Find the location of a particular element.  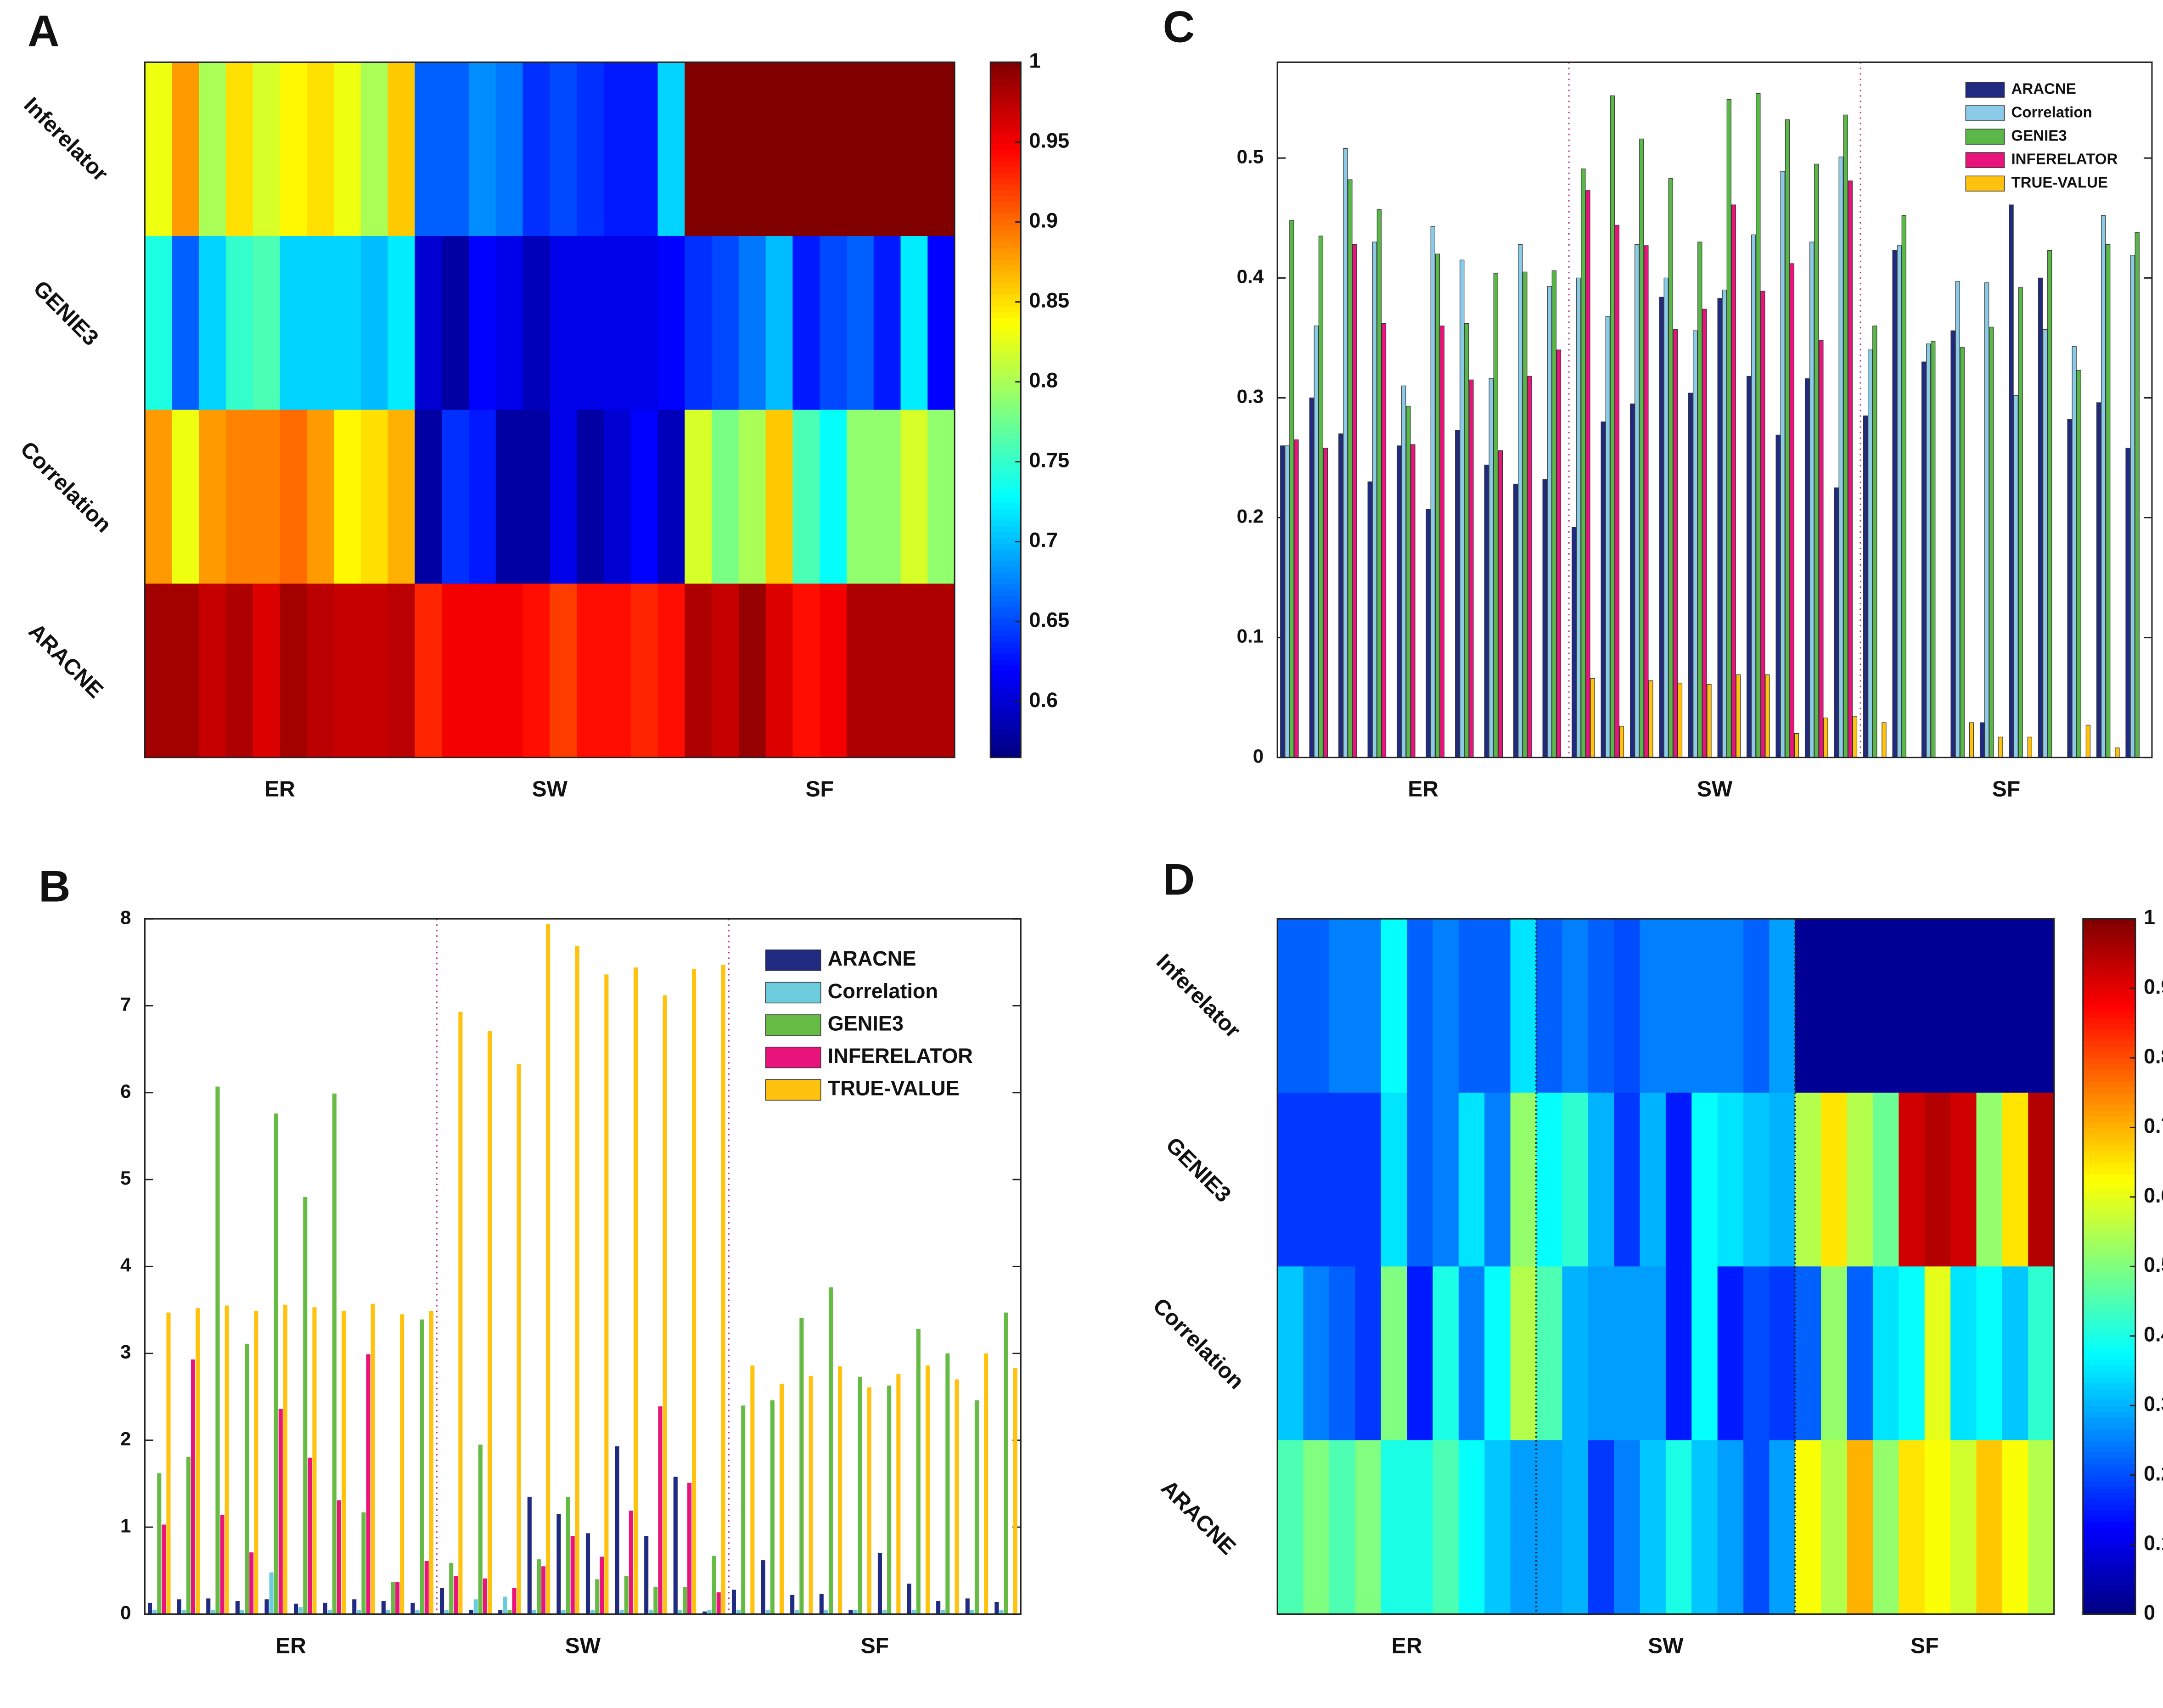

legend-swatch is located at coordinates (1985, 137).